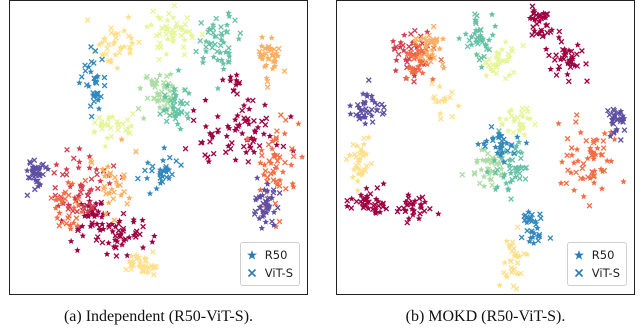 Image resolution: width=643 pixels, height=336 pixels. I want to click on x-marker-icon, so click(251, 273).